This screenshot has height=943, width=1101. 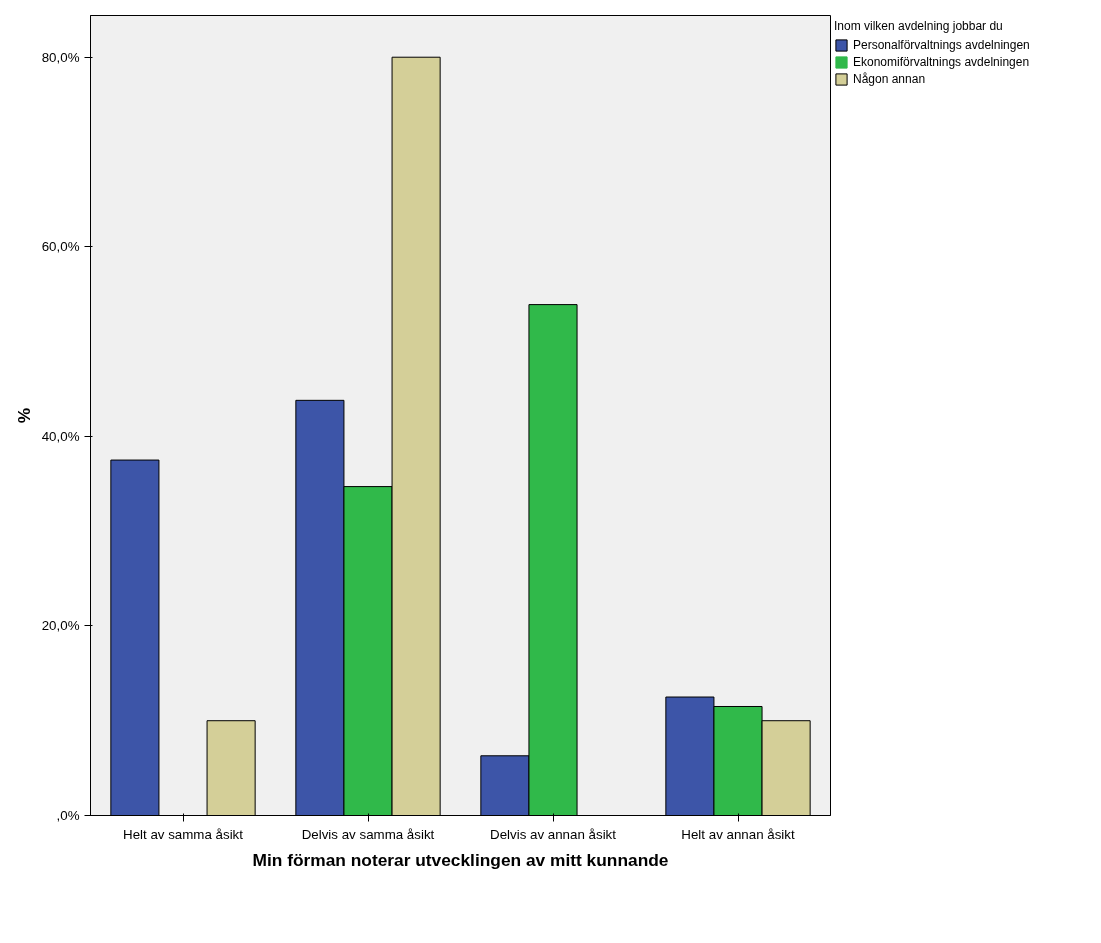 What do you see at coordinates (23, 415) in the screenshot?
I see `y-axis-title: %` at bounding box center [23, 415].